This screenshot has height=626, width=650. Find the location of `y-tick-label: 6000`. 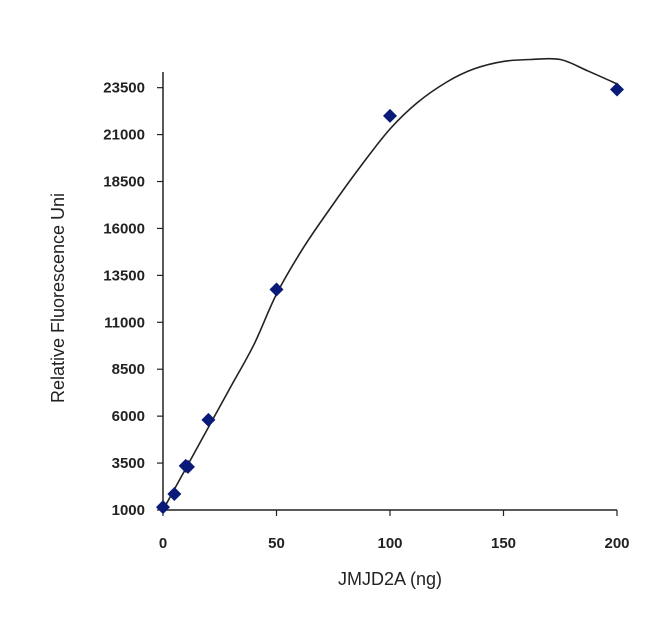

y-tick-label: 6000 is located at coordinates (128, 416).